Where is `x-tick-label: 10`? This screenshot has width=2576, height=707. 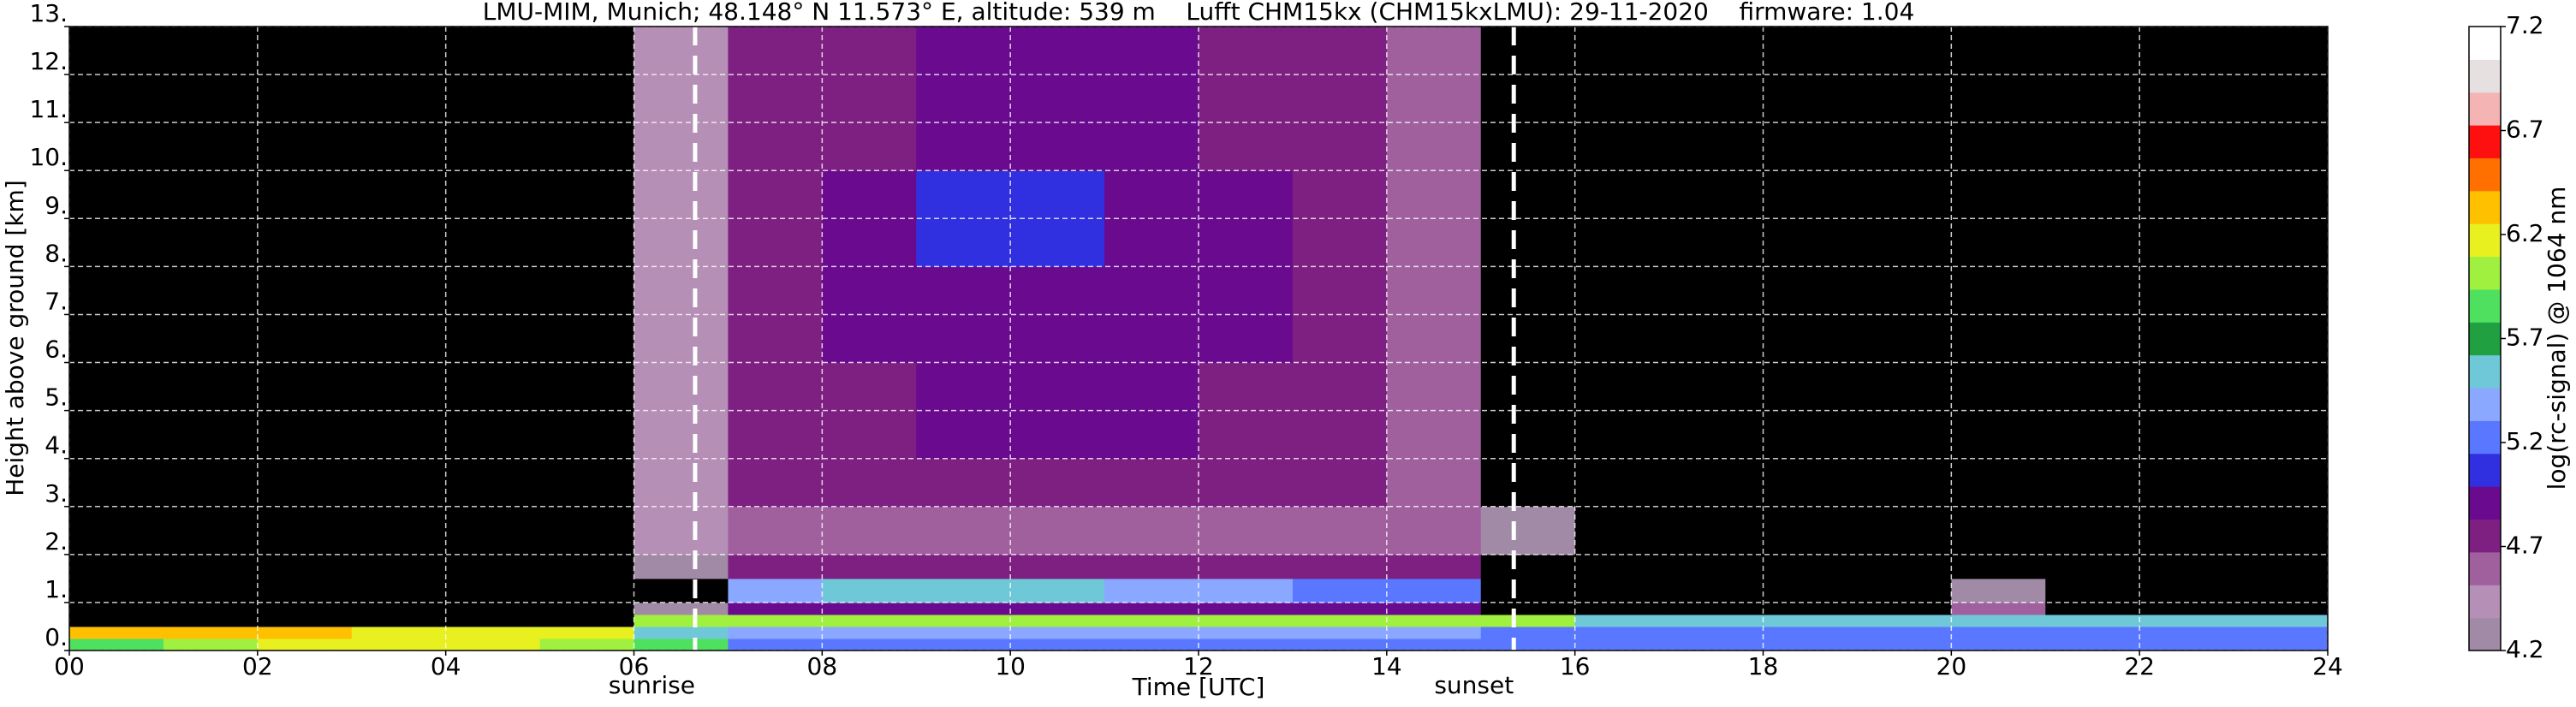
x-tick-label: 10 is located at coordinates (1010, 666).